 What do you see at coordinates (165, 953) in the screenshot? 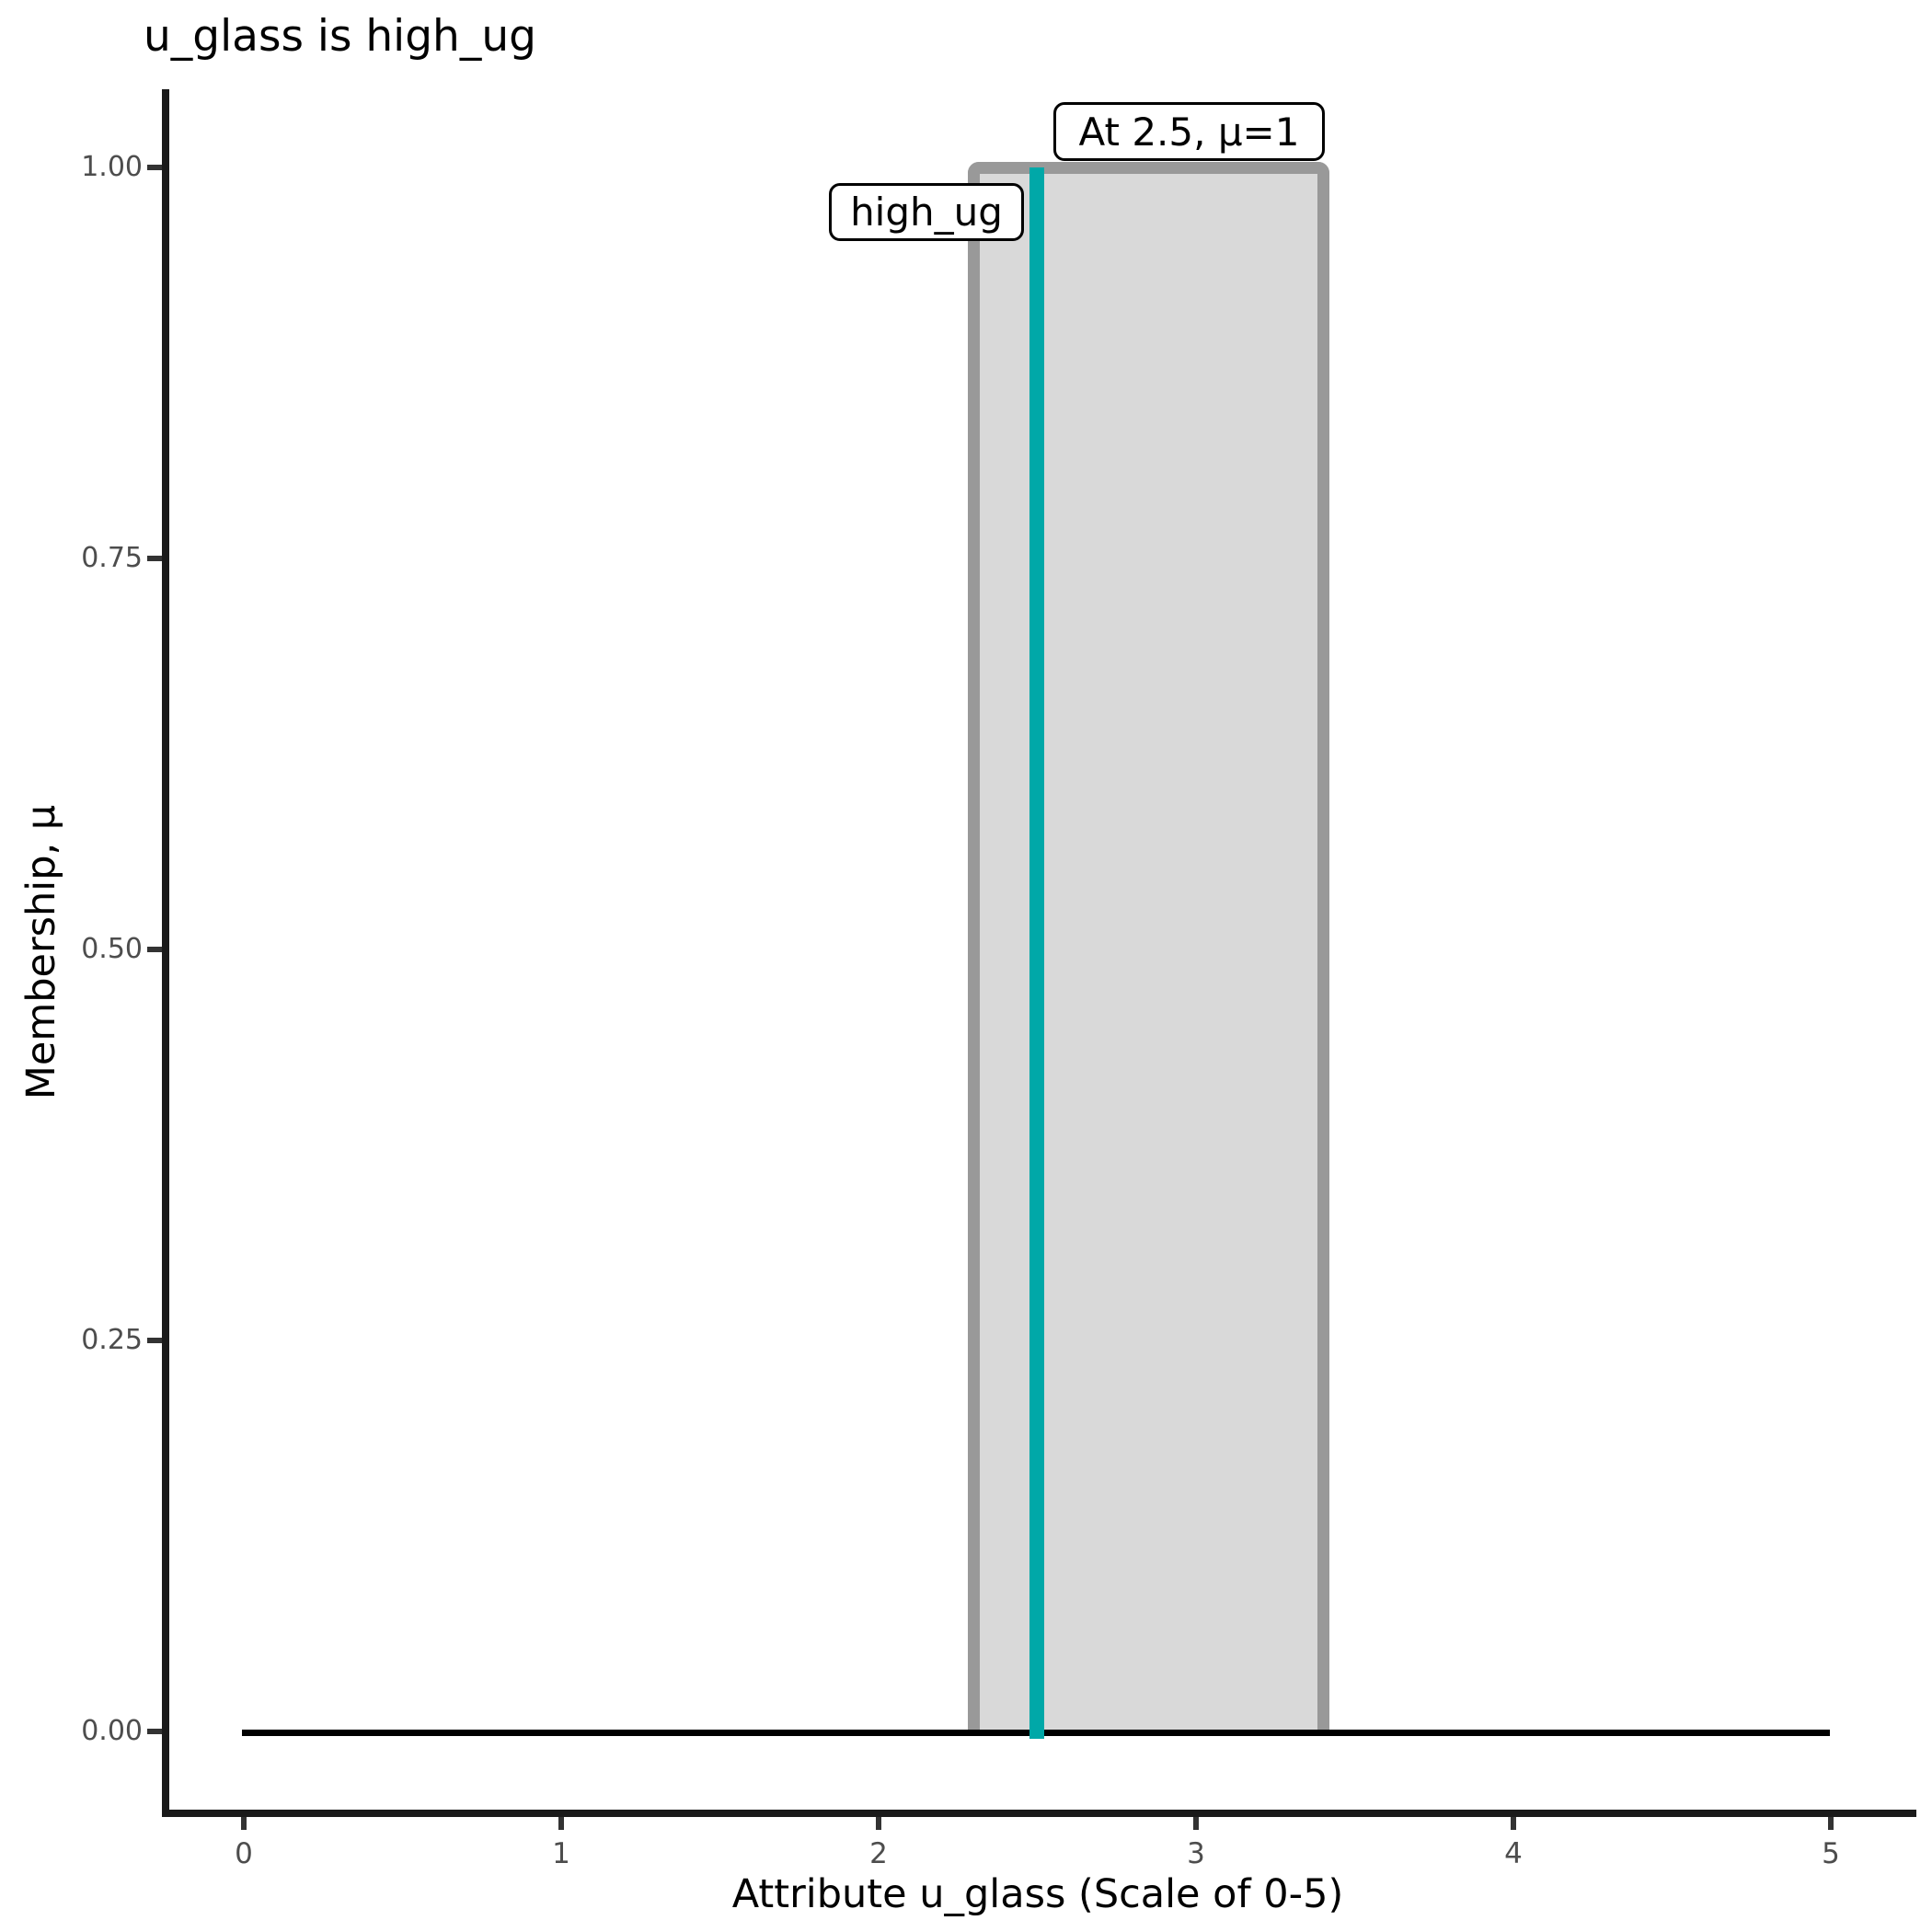
I see `y-axis-line` at bounding box center [165, 953].